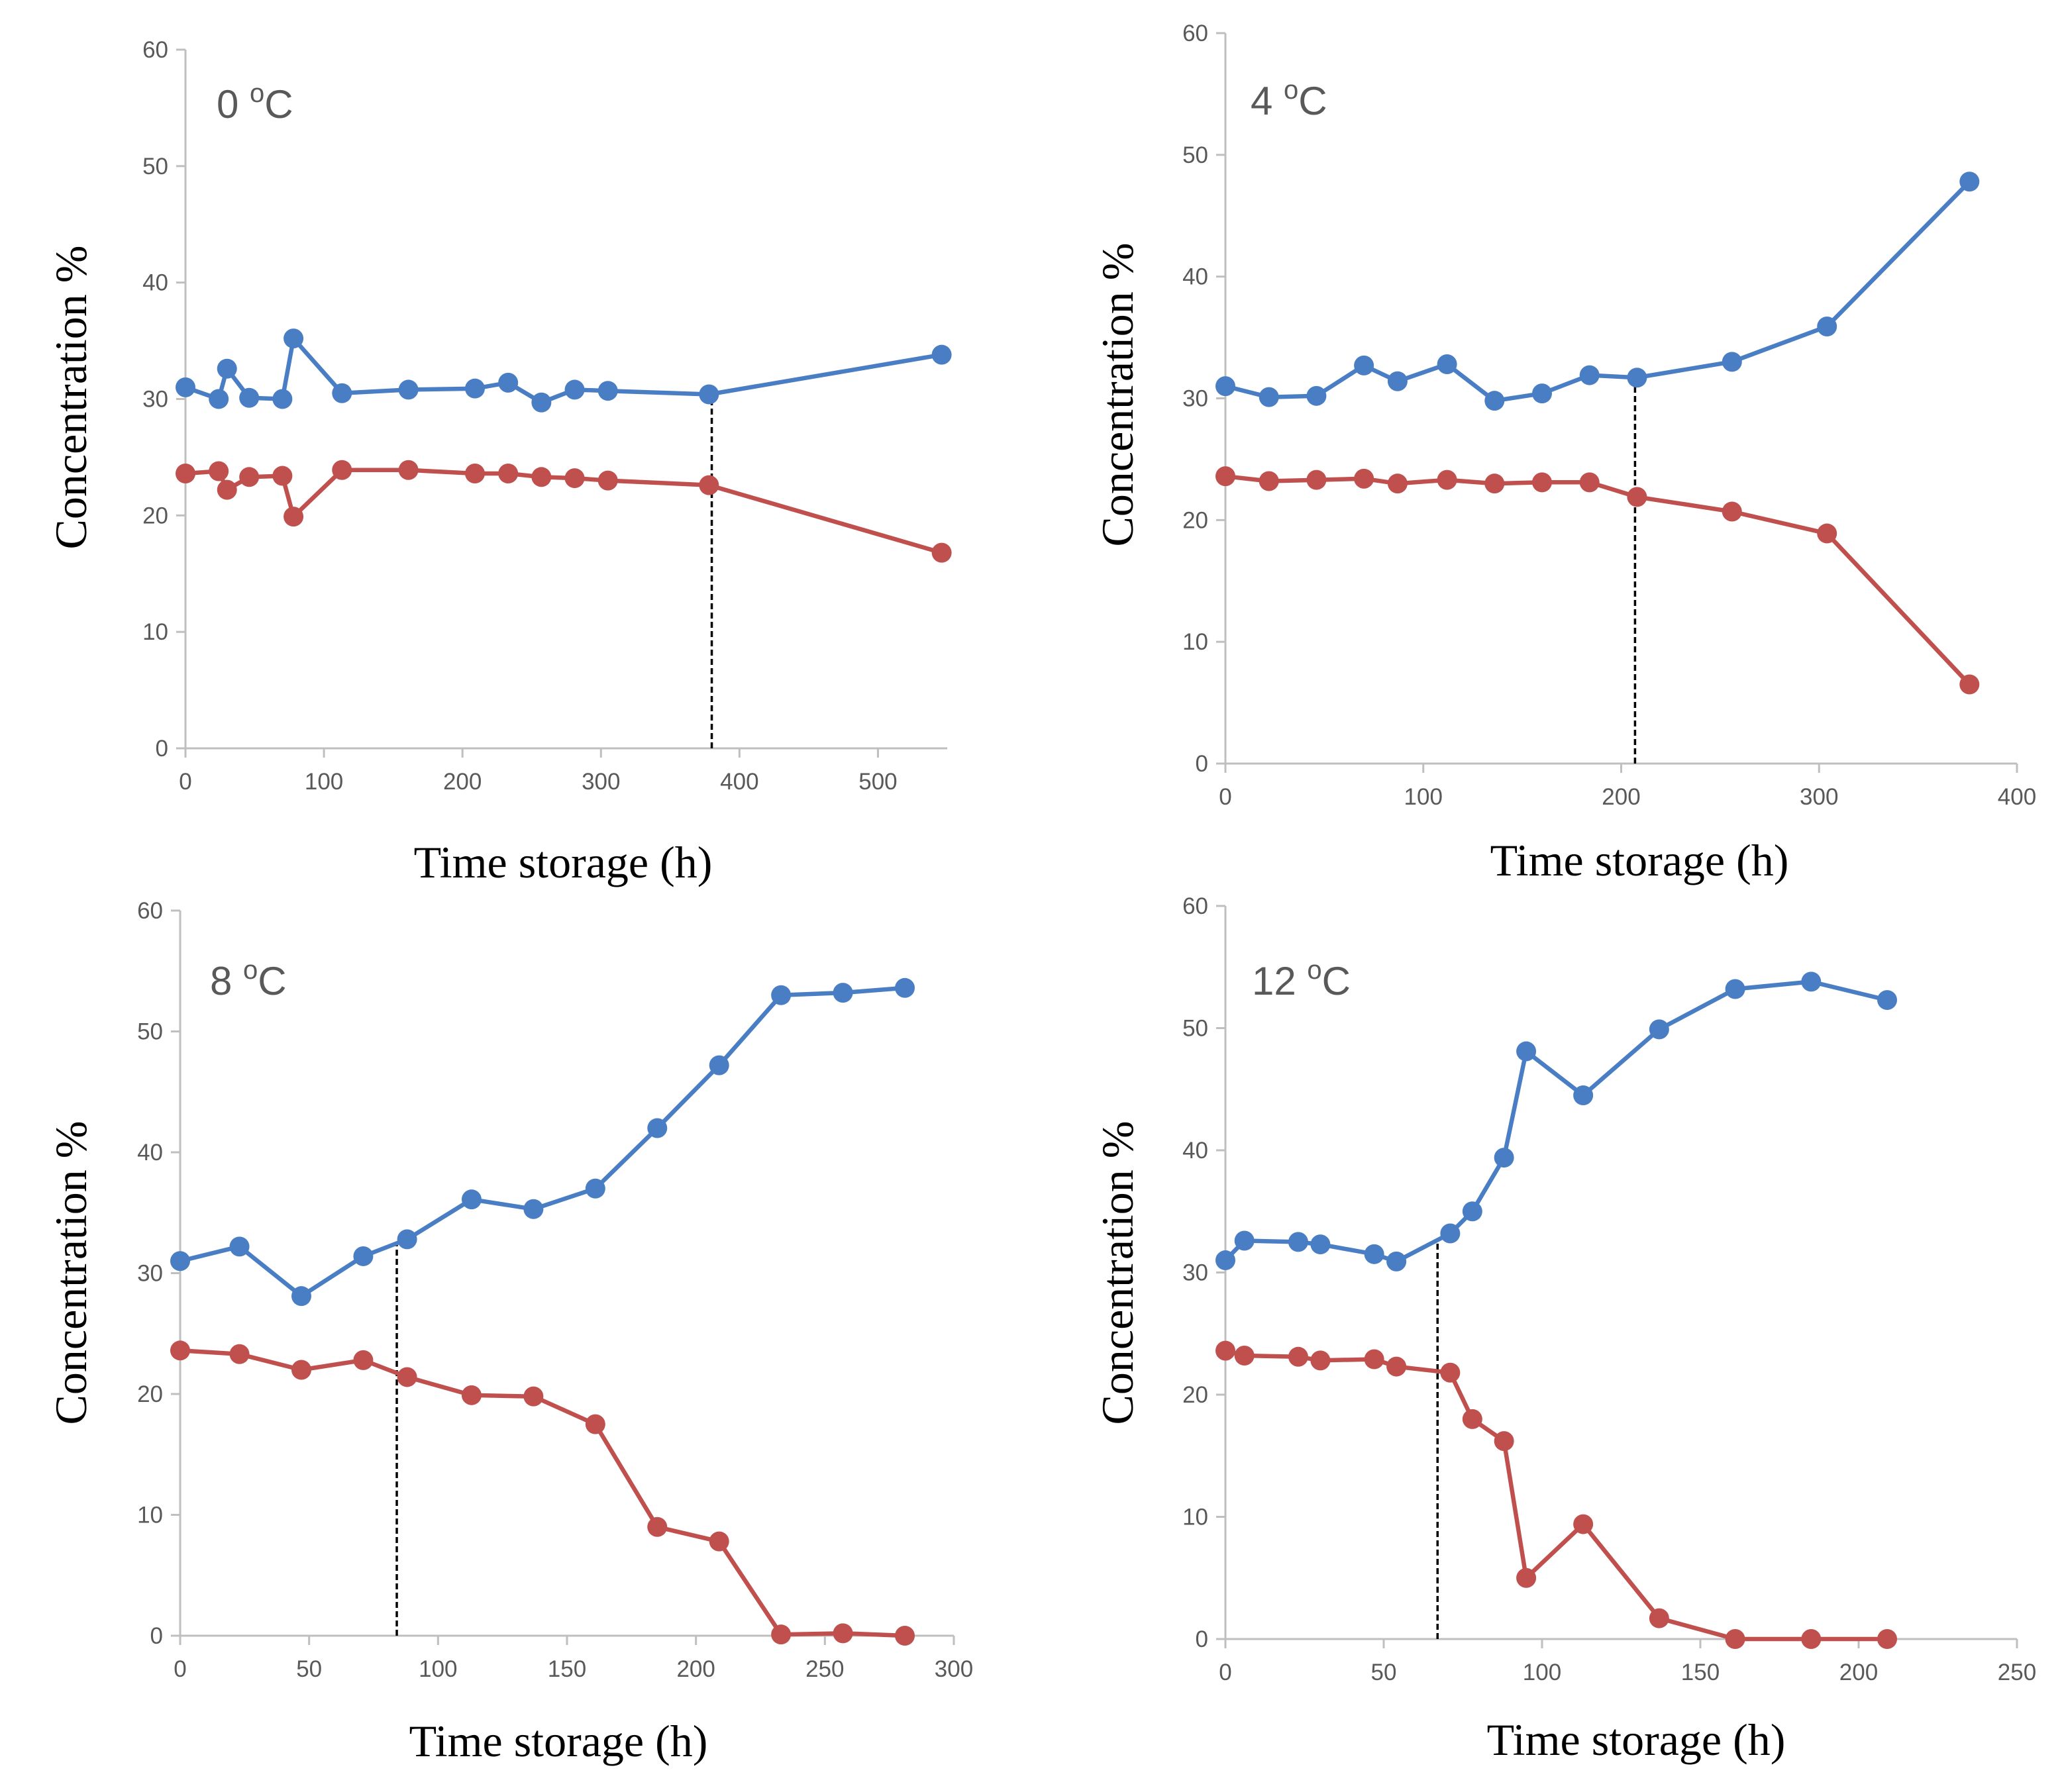  I want to click on panel-12c-y-axis-title: Concentration %, so click(1117, 1273).